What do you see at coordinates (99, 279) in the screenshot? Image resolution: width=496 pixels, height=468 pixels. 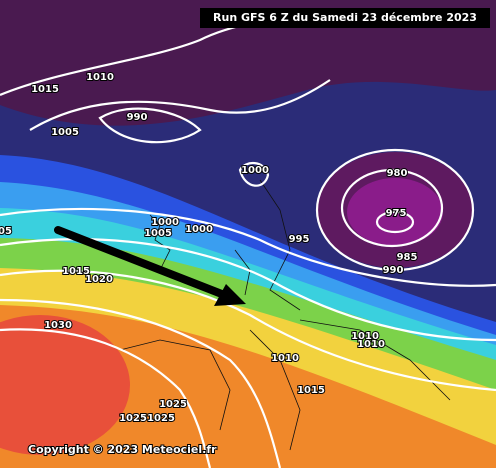 I see `isobar-label: 1020` at bounding box center [99, 279].